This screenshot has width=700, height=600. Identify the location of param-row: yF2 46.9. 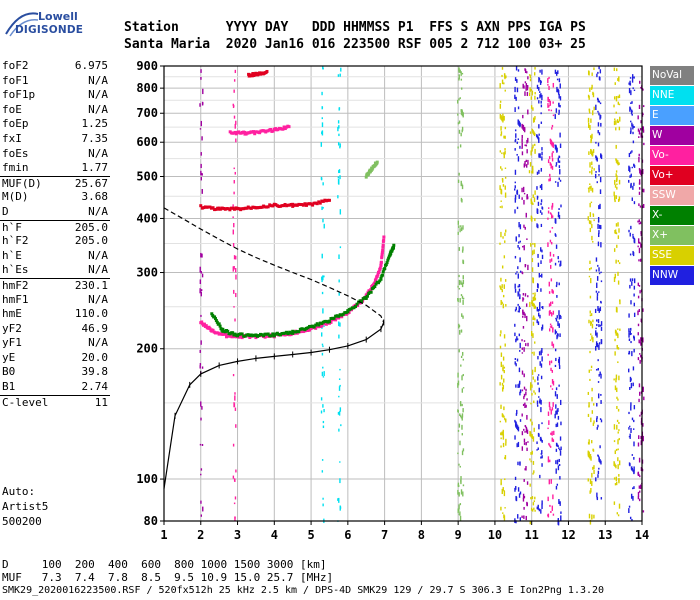
(55, 329).